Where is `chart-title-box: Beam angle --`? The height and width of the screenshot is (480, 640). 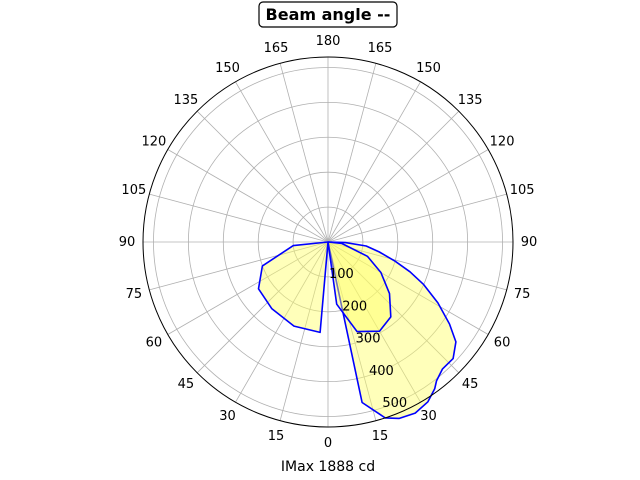 chart-title-box: Beam angle -- is located at coordinates (328, 14).